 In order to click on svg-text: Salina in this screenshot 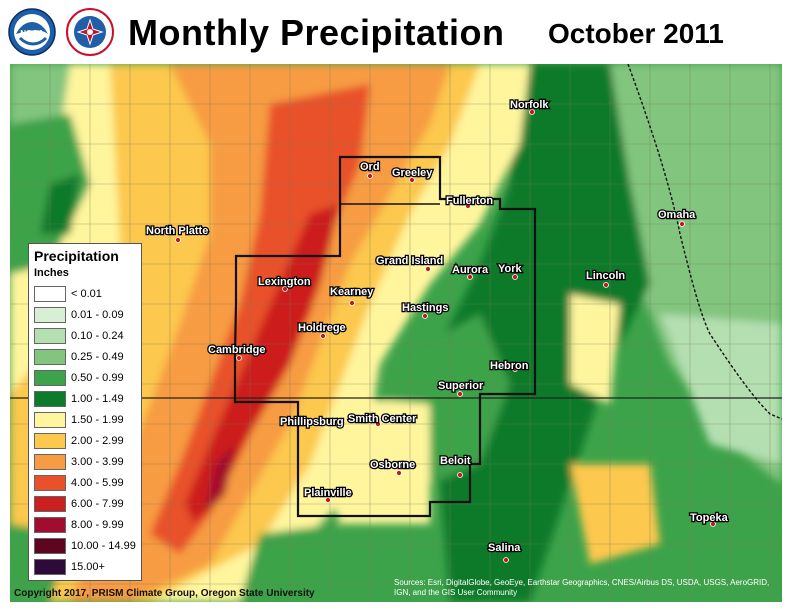, I will do `click(504, 548)`.